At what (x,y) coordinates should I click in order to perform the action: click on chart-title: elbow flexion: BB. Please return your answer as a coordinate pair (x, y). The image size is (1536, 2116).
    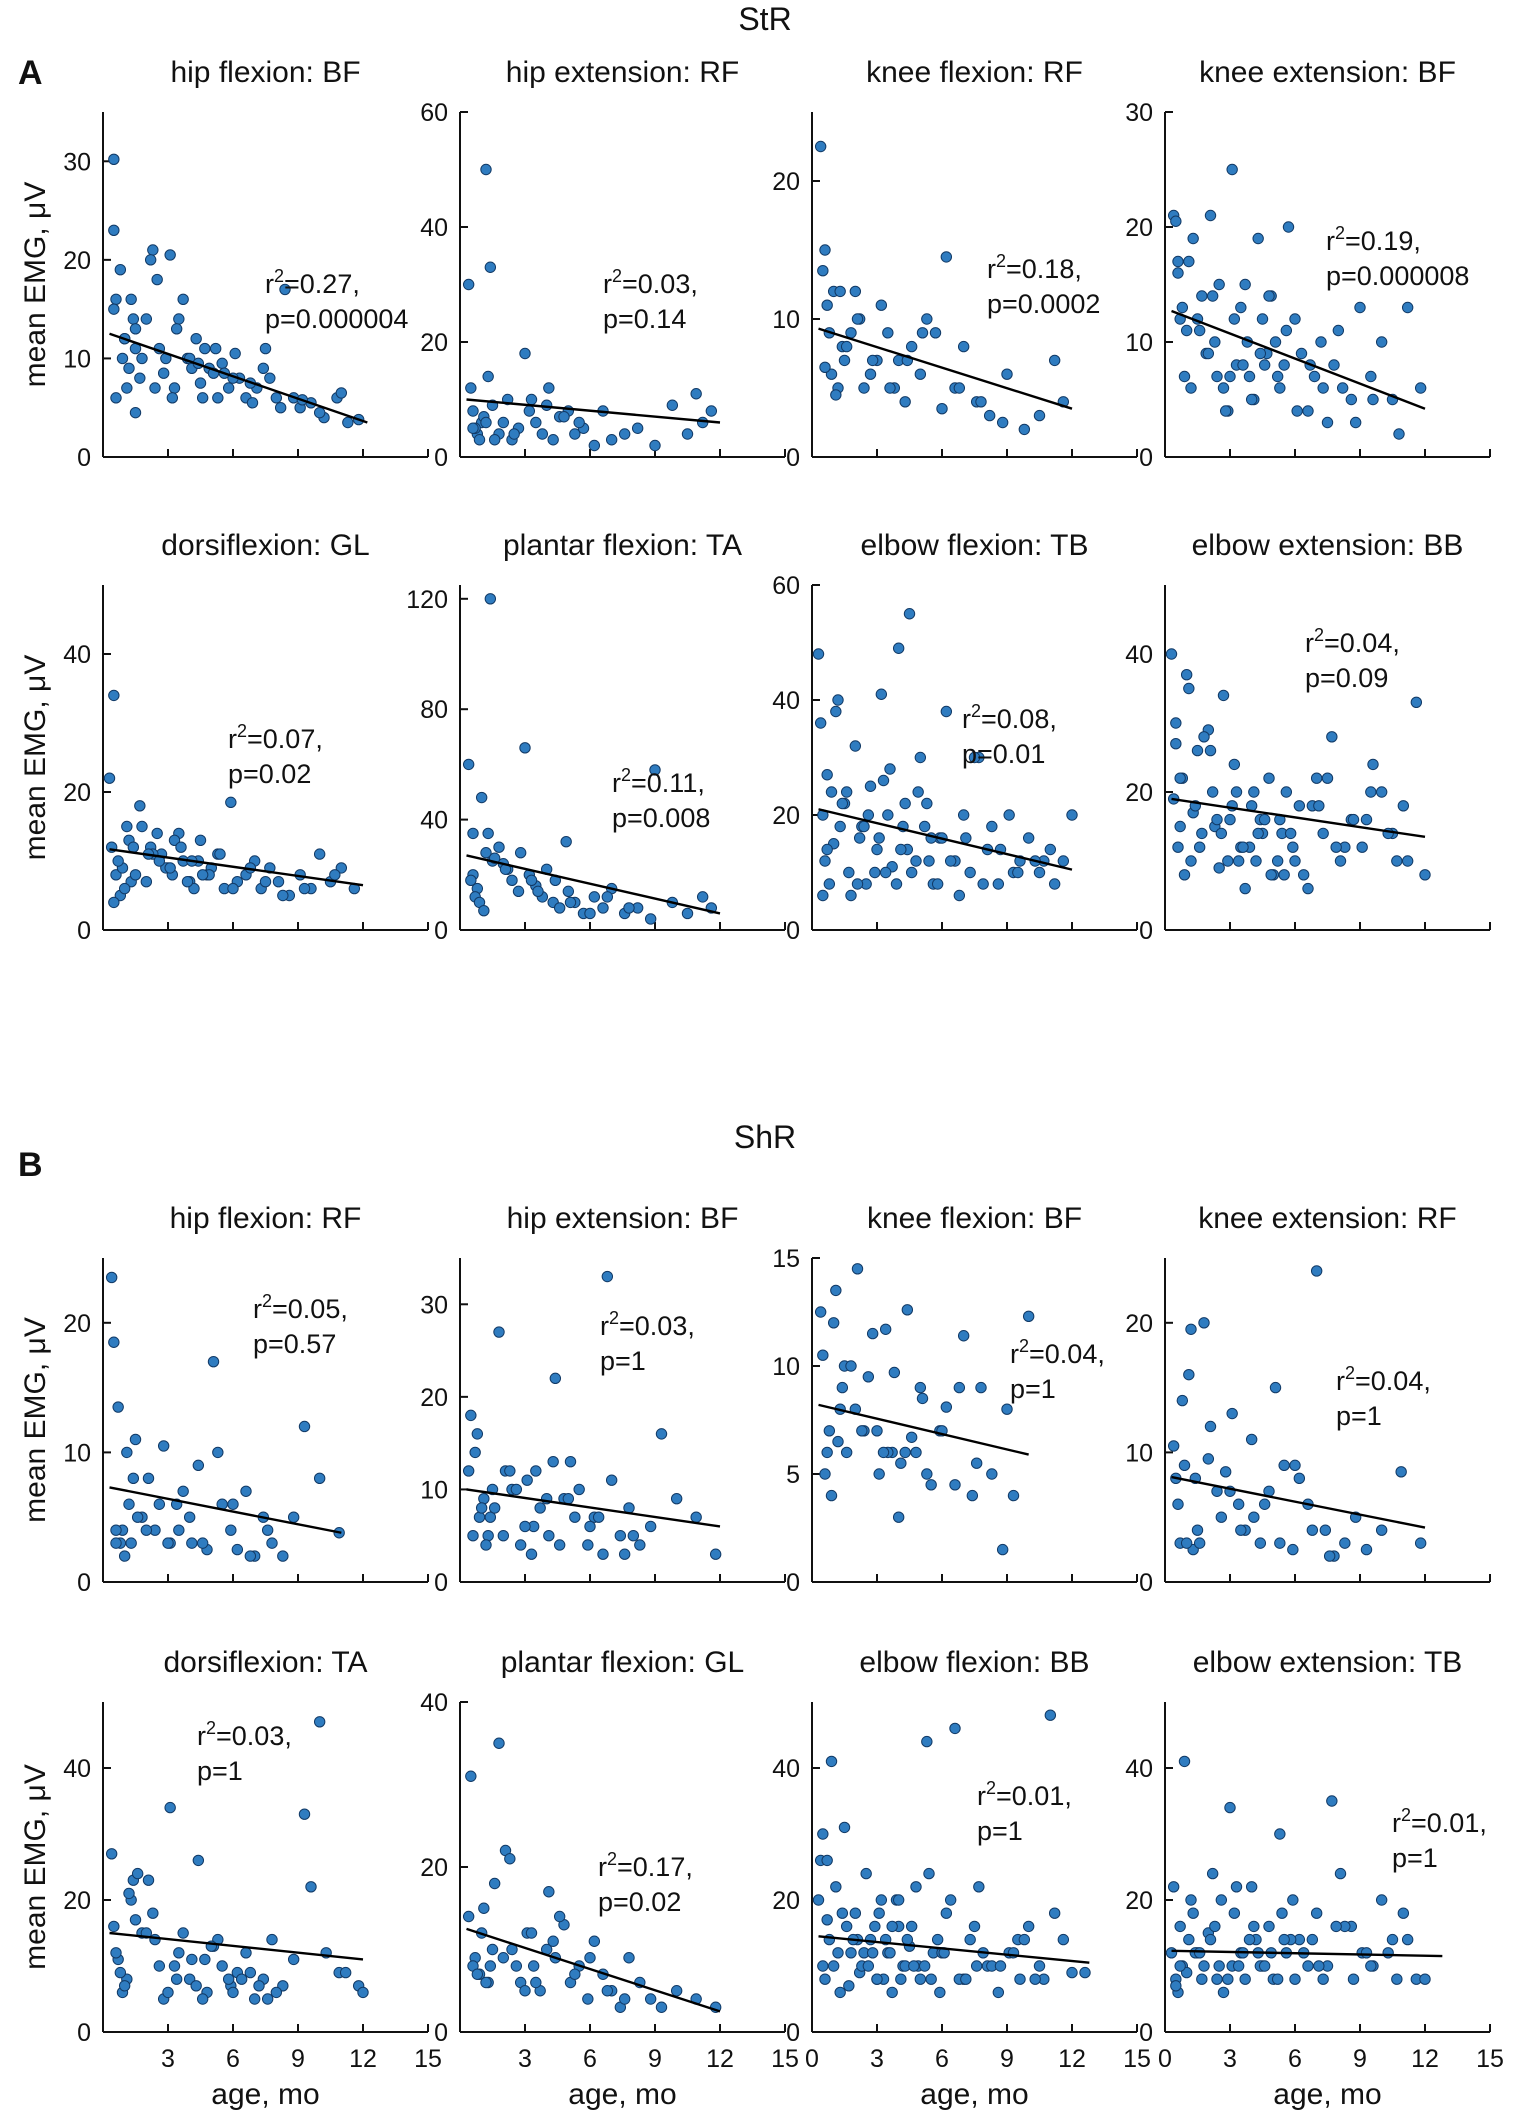
    Looking at the image, I should click on (974, 1662).